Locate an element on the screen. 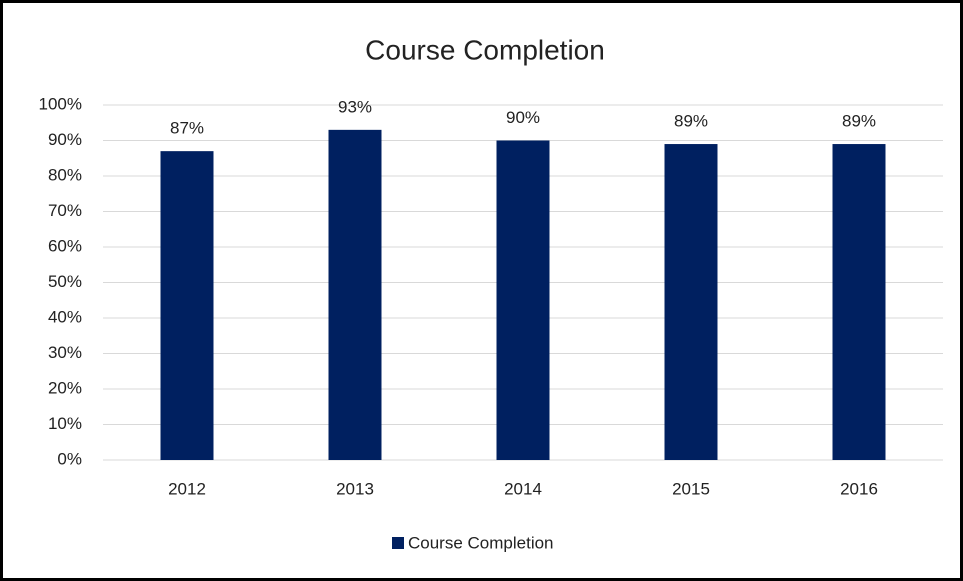 This screenshot has height=581, width=963. y-tick-label: 90% is located at coordinates (65, 139).